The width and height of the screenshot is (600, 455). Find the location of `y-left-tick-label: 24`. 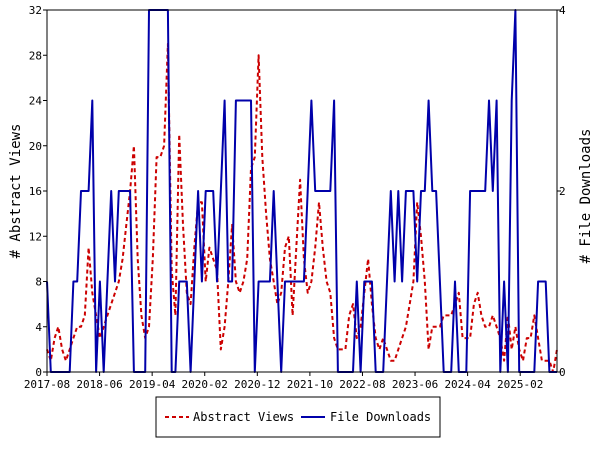

y-left-tick-label: 24 is located at coordinates (36, 101).